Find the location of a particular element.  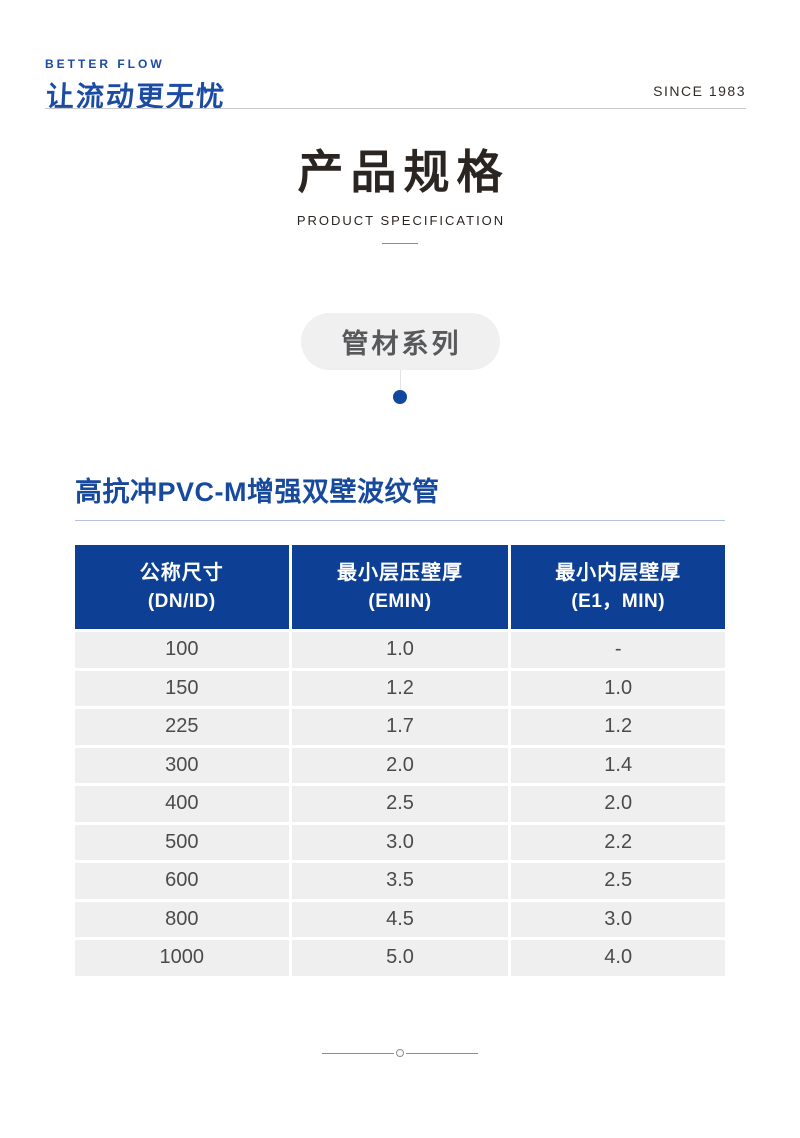

title-block: 产品规格 PRODUCT SPECIFICATION is located at coordinates (400, 196).